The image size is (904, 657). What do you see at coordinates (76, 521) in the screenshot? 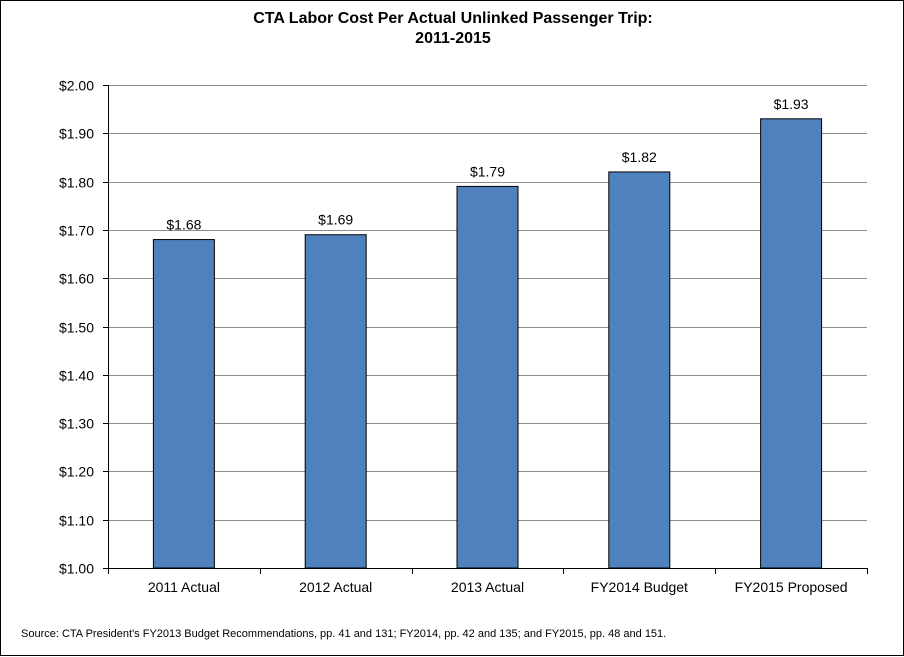
I see `y-tick-label: $1.10` at bounding box center [76, 521].